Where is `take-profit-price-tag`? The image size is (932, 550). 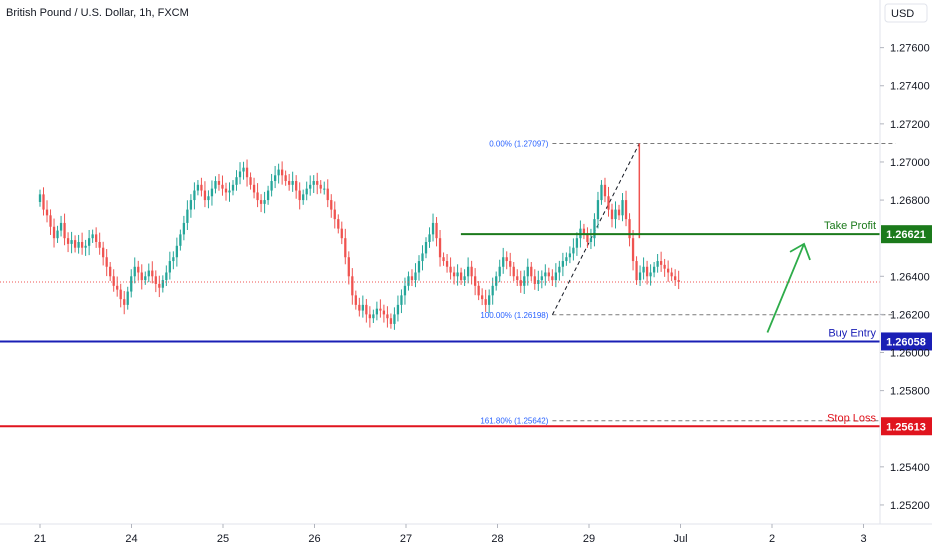 take-profit-price-tag is located at coordinates (906, 234).